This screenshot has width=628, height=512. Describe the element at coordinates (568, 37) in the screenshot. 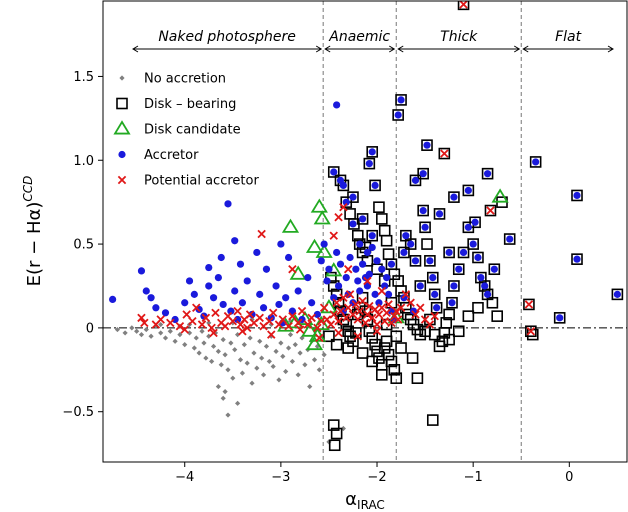

I see `region-label-3: Flat` at that location.